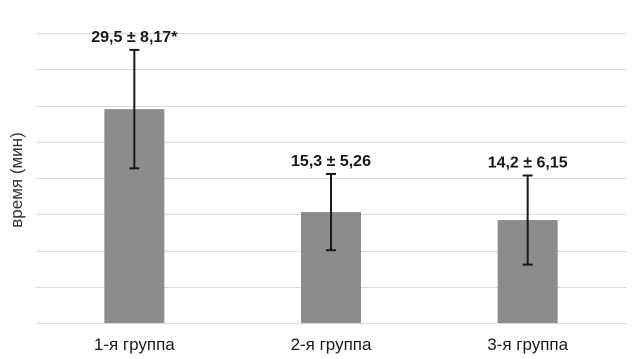 Image resolution: width=638 pixels, height=359 pixels. I want to click on data-label-3: 14,2 ± 6,15, so click(528, 162).